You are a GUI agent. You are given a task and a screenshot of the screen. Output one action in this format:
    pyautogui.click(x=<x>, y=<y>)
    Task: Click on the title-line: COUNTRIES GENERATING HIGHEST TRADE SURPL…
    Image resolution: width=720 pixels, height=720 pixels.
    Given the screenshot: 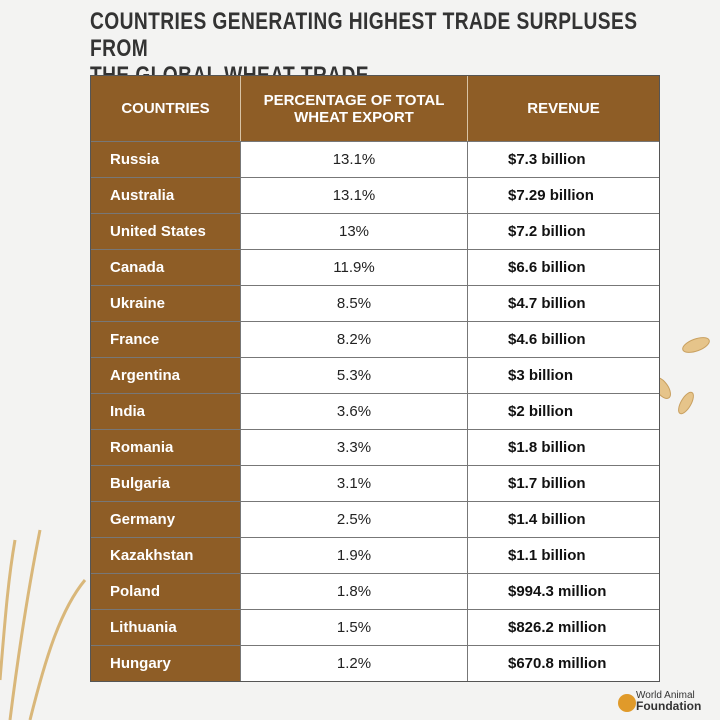 What is the action you would take?
    pyautogui.click(x=370, y=35)
    